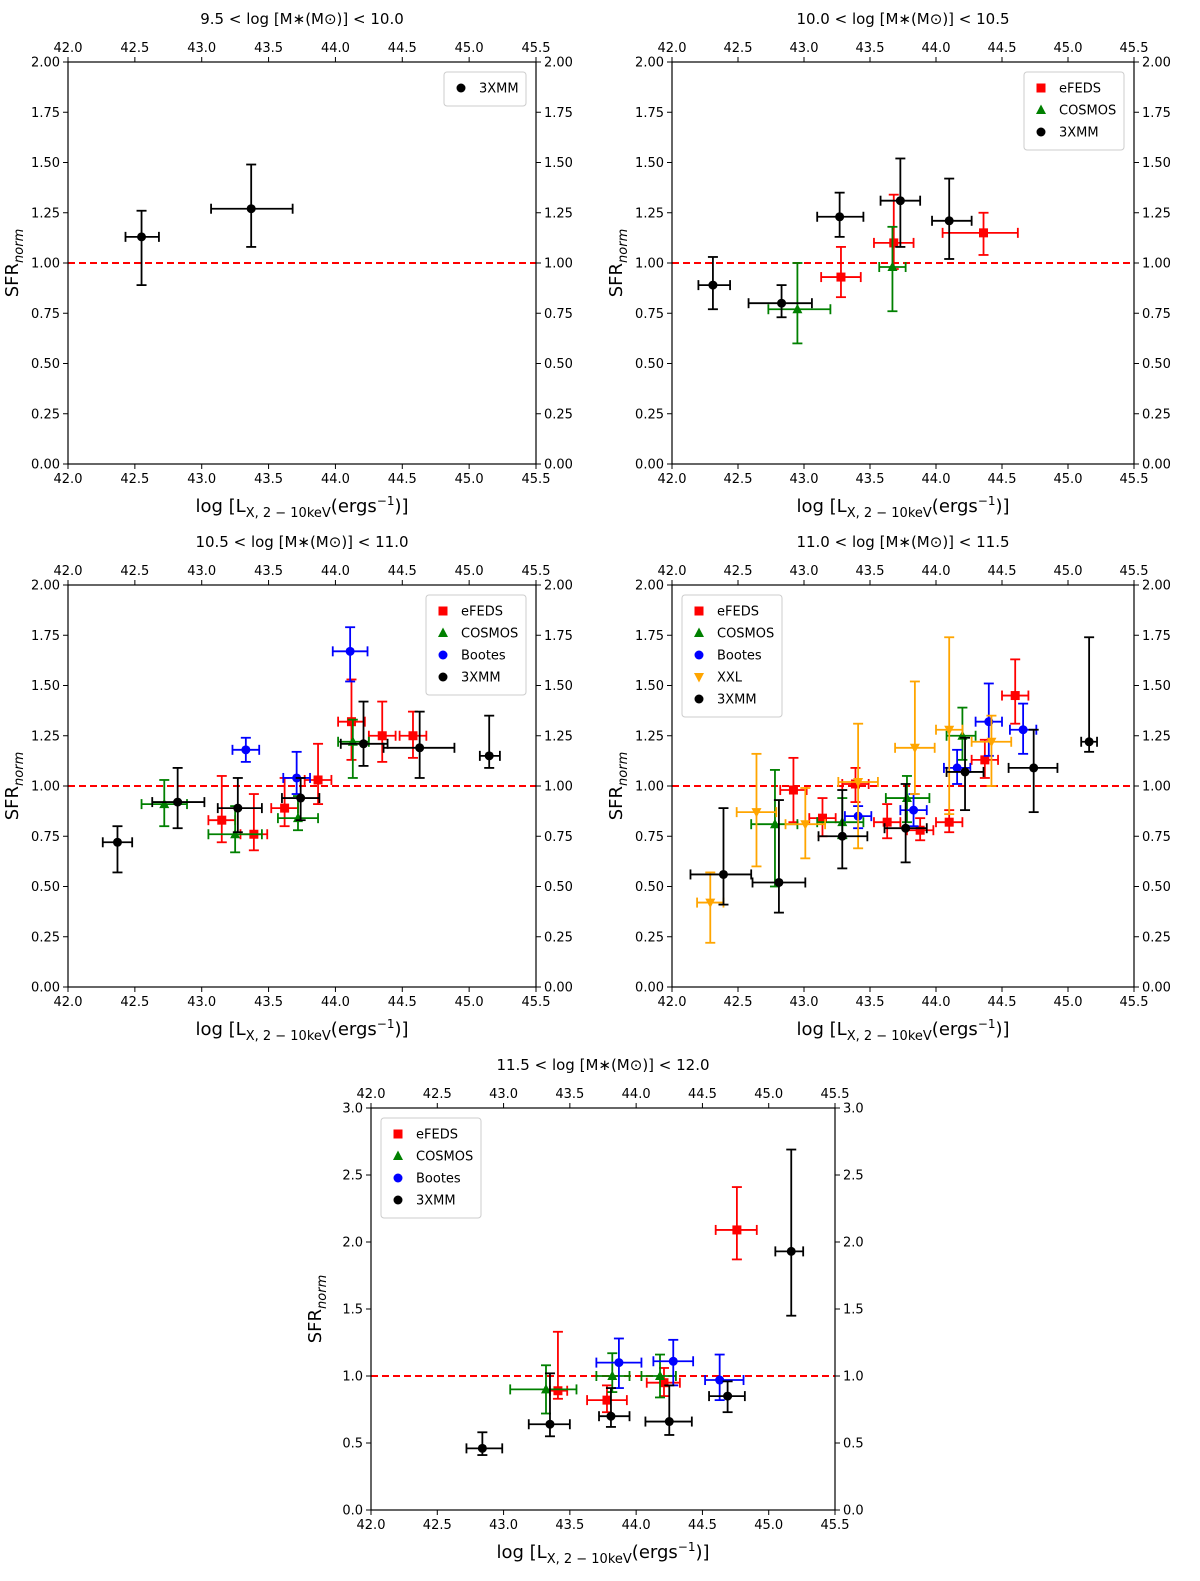  I want to click on chart-title: 11.0 < log [M∗(M⊙)] < 11.5, so click(902, 542).